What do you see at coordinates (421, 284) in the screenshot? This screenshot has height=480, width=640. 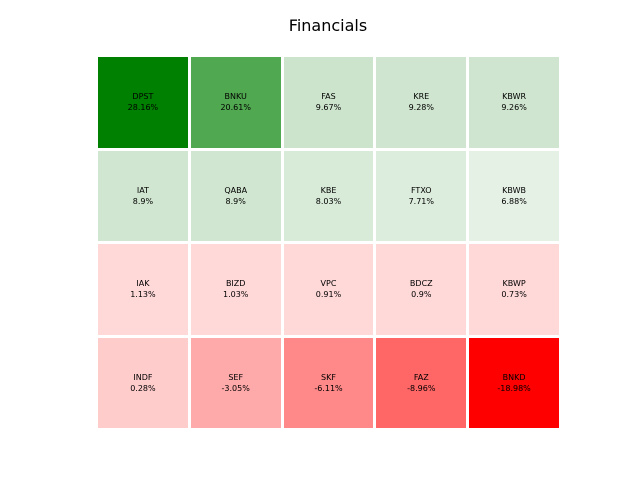 I see `cell-ticker: BDCZ` at bounding box center [421, 284].